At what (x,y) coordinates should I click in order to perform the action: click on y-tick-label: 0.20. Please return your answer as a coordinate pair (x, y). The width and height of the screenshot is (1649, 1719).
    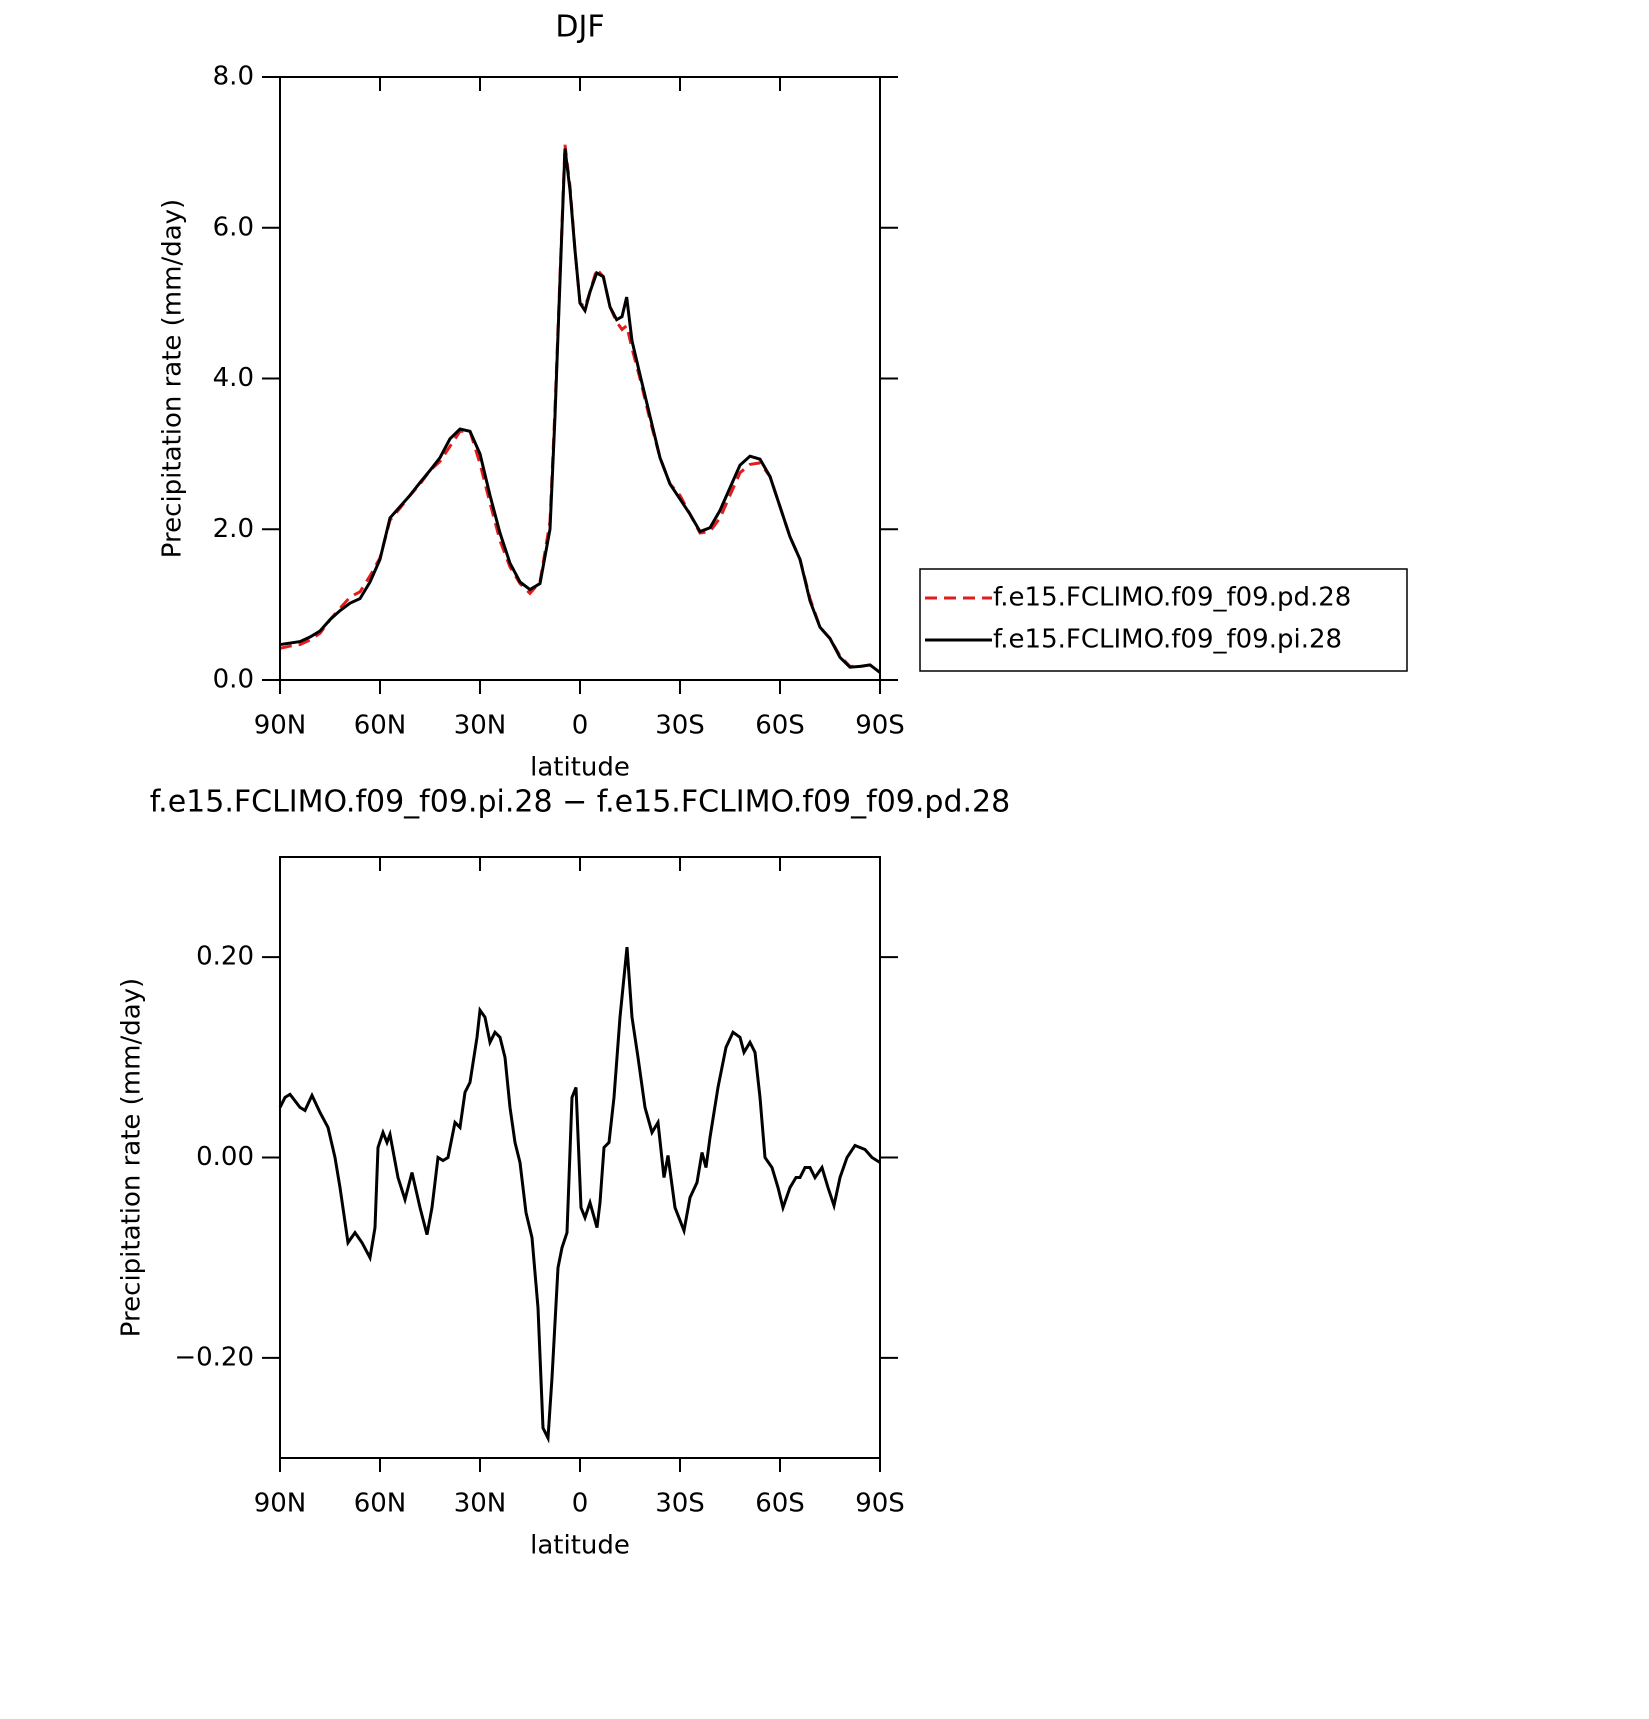
    Looking at the image, I should click on (225, 957).